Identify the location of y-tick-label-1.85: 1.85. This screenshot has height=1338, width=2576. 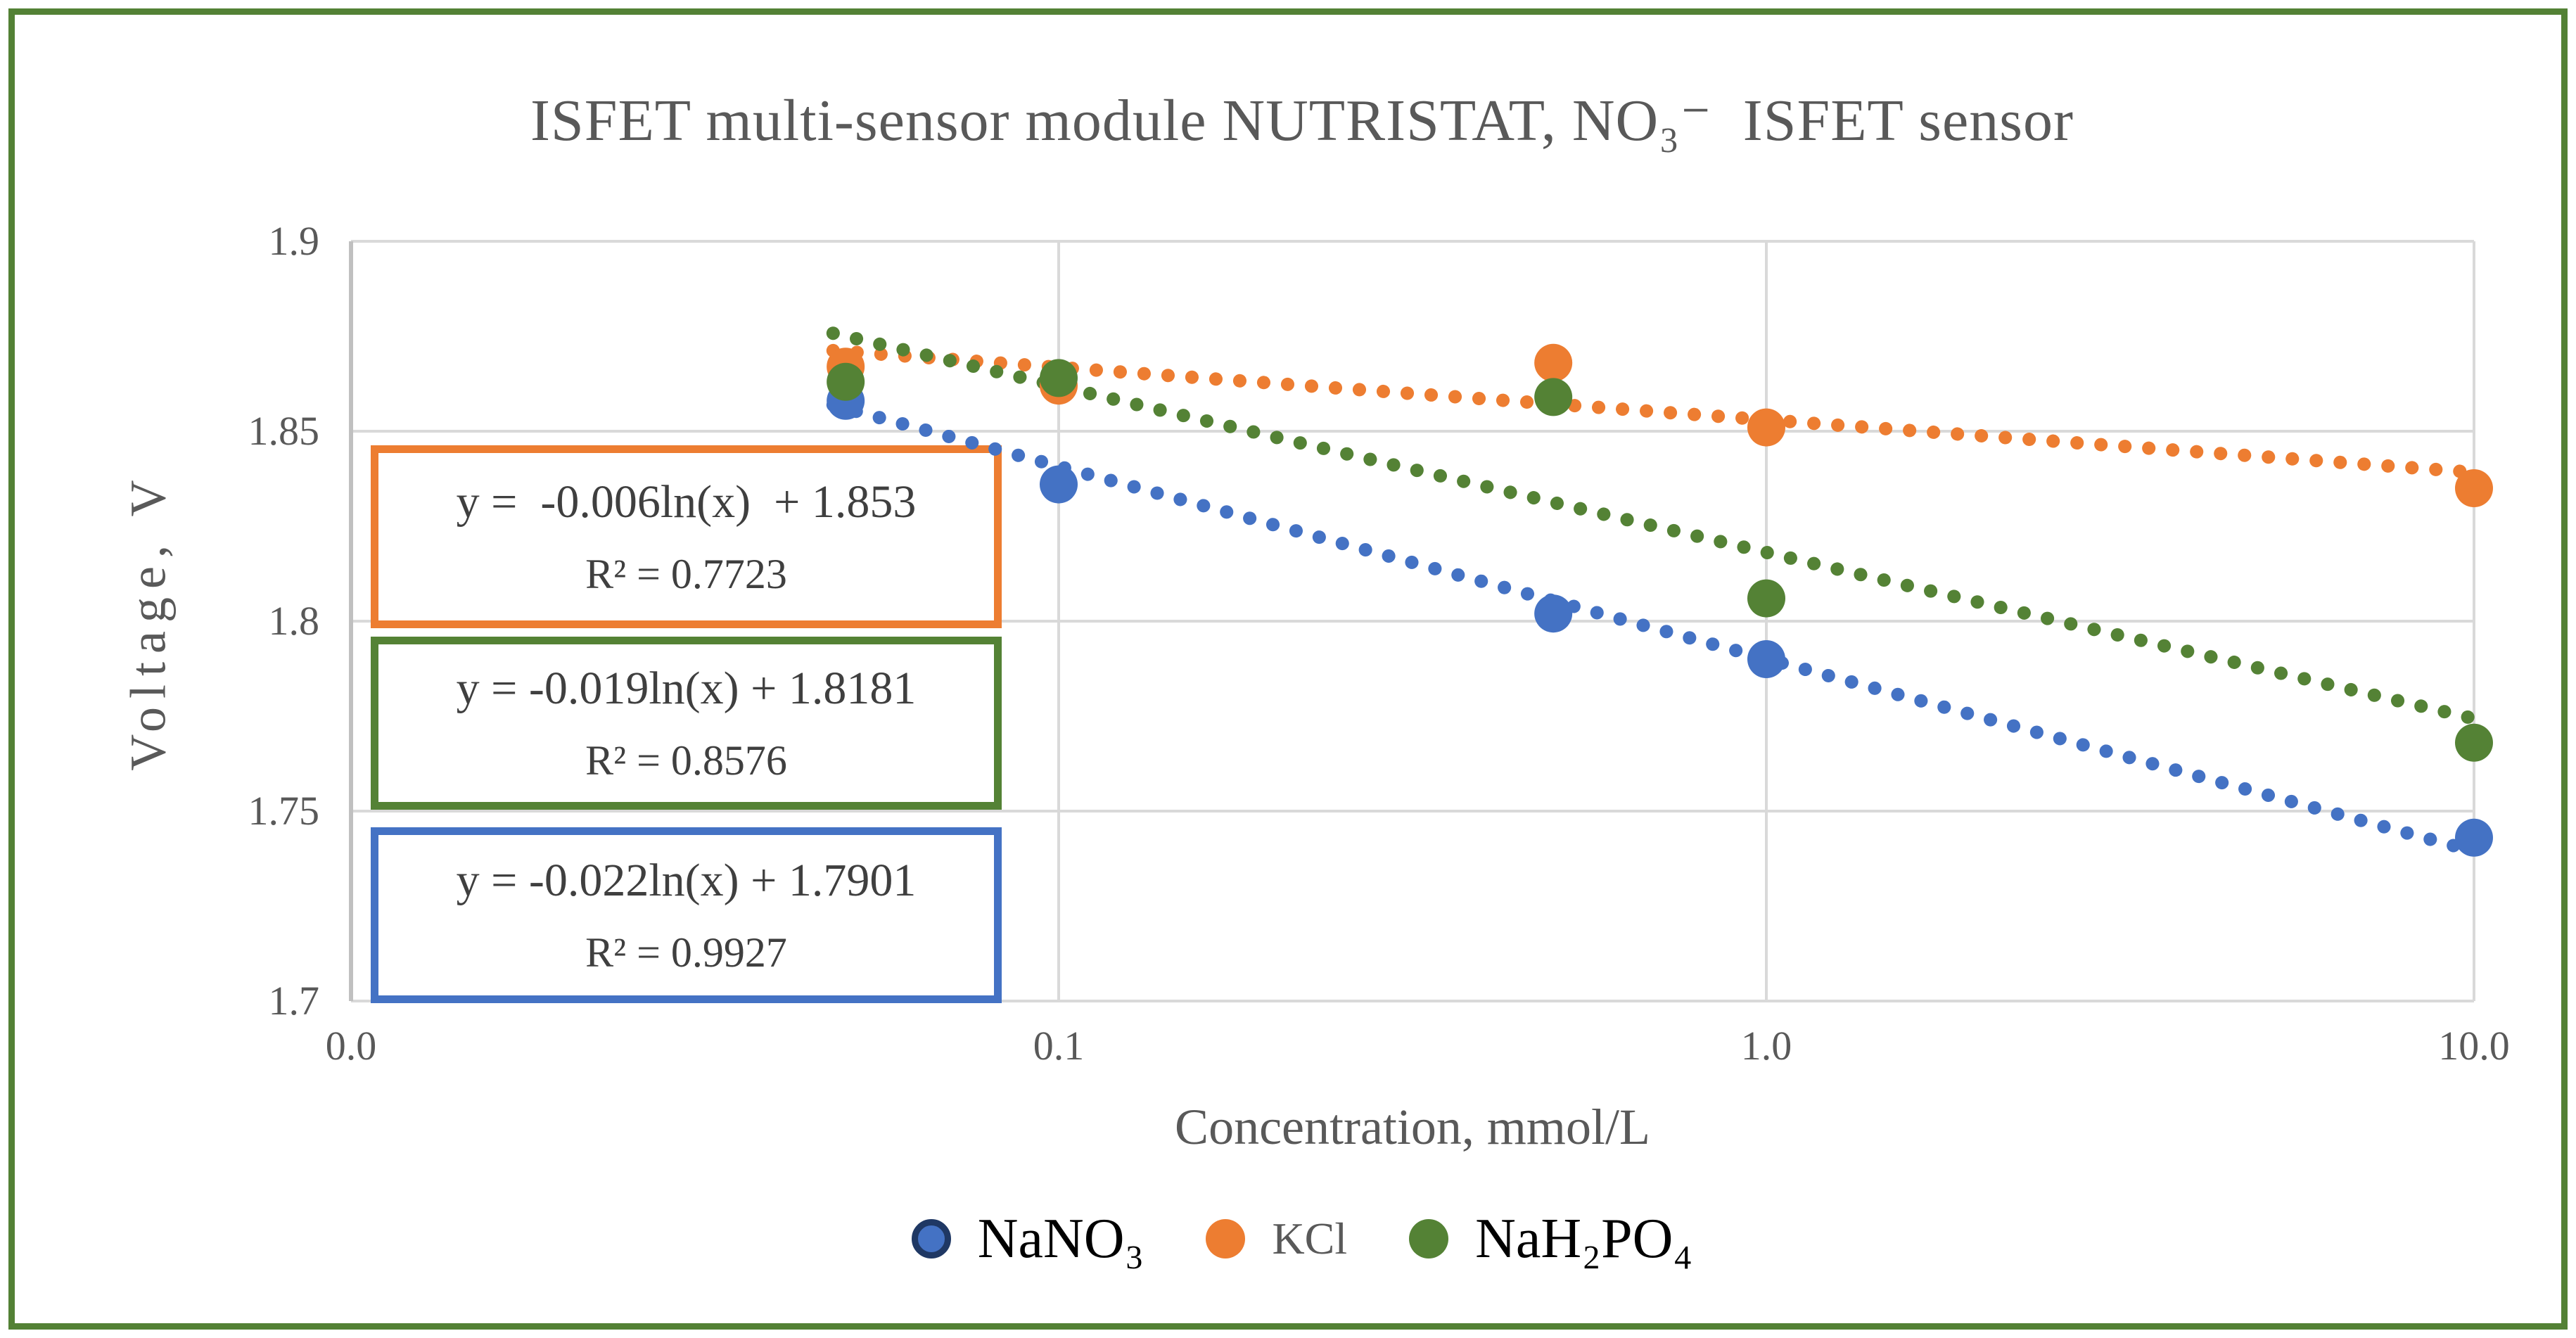
(284, 431).